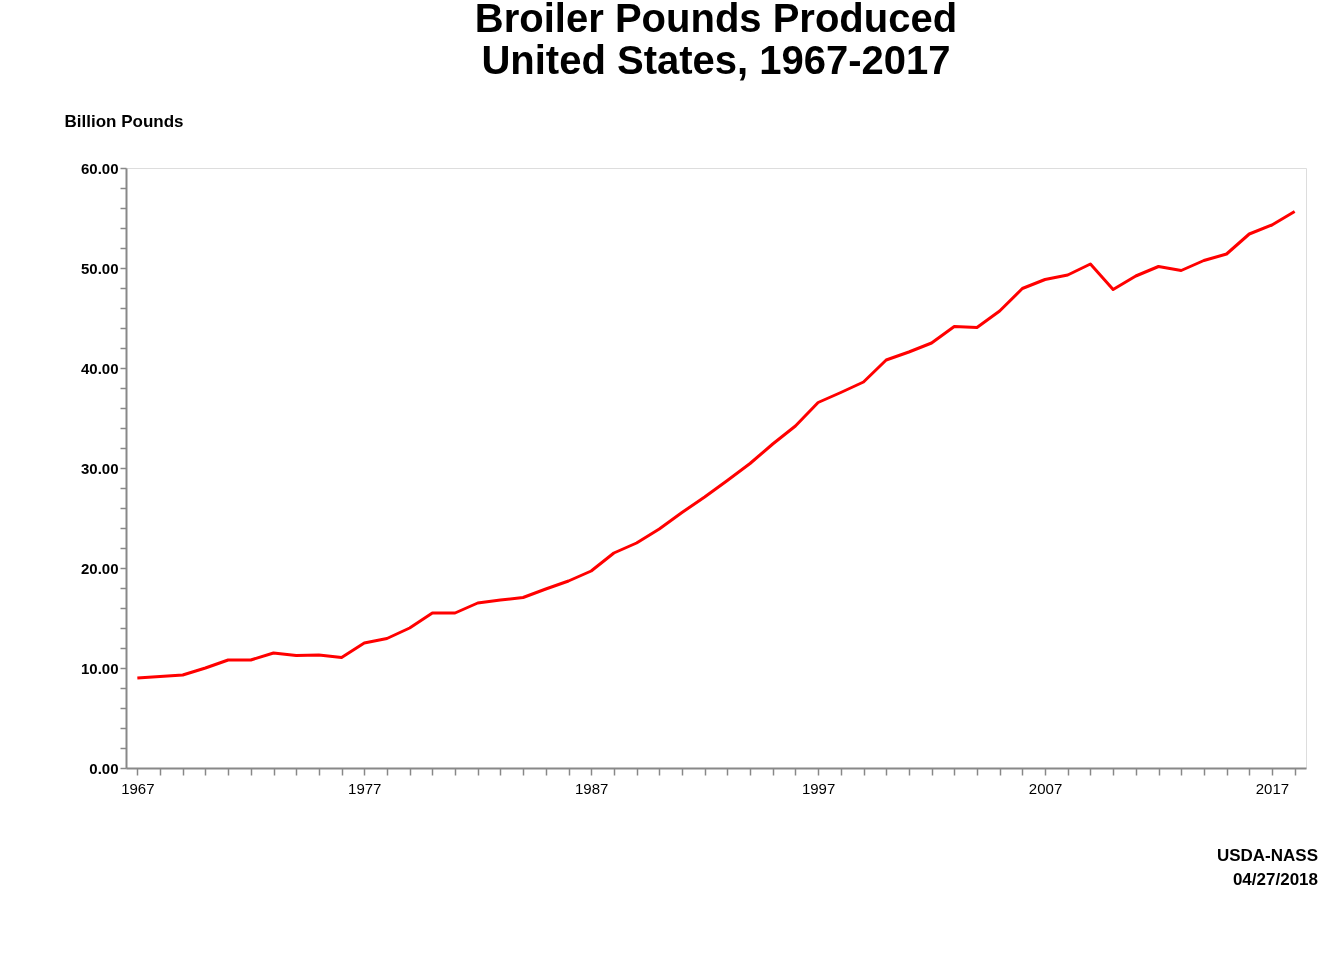 The height and width of the screenshot is (959, 1340). I want to click on x-tick-label: 1997, so click(818, 788).